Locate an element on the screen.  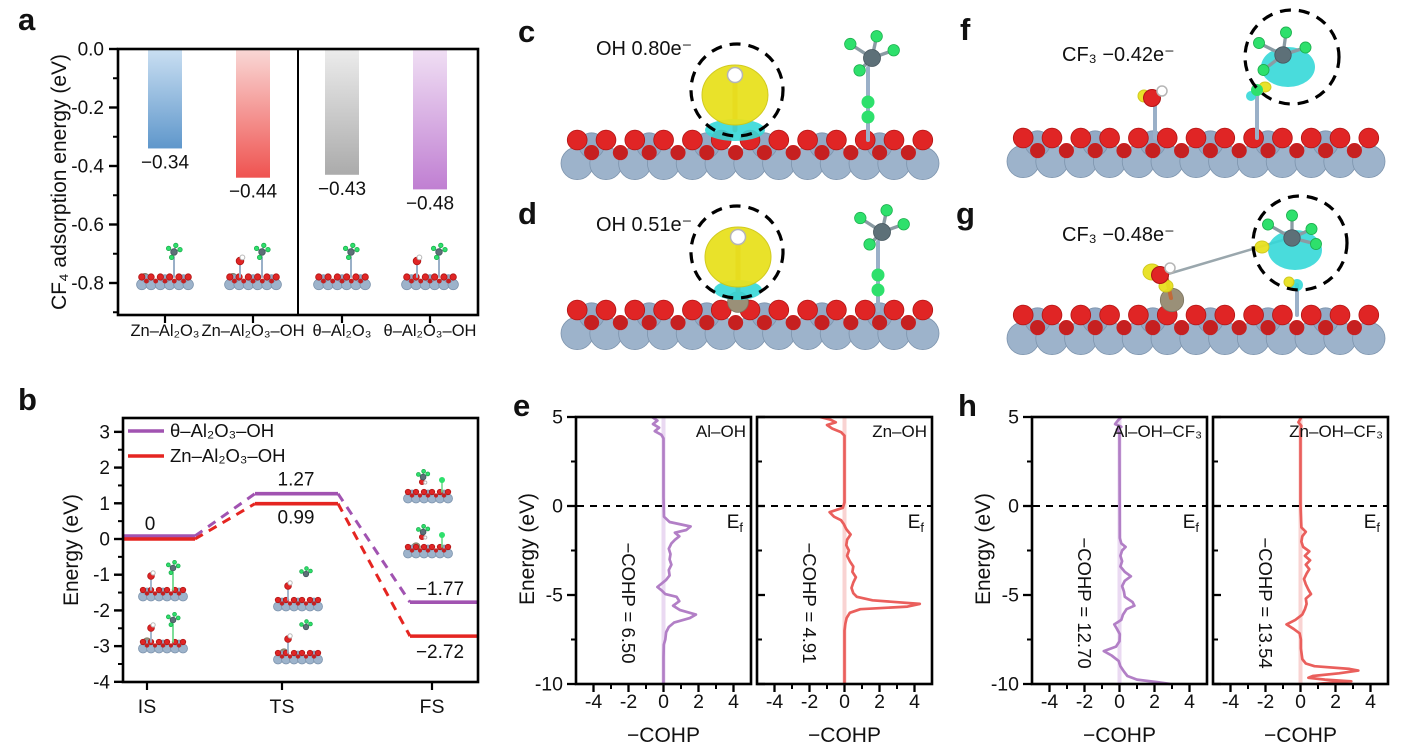
charge-label-d: OH 0.51e⁻ is located at coordinates (644, 225).